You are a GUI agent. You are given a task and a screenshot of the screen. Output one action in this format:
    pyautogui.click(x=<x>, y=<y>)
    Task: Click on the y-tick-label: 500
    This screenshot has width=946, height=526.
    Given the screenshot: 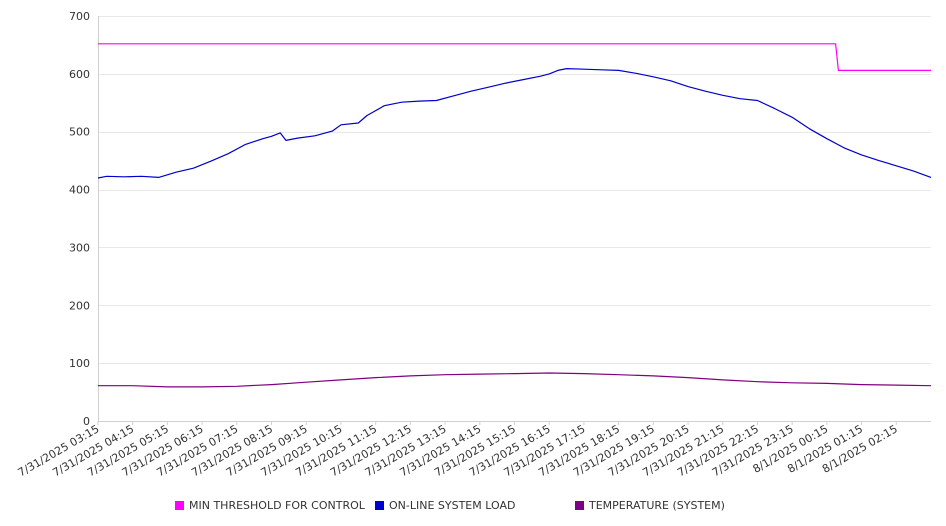 What is the action you would take?
    pyautogui.click(x=79, y=132)
    